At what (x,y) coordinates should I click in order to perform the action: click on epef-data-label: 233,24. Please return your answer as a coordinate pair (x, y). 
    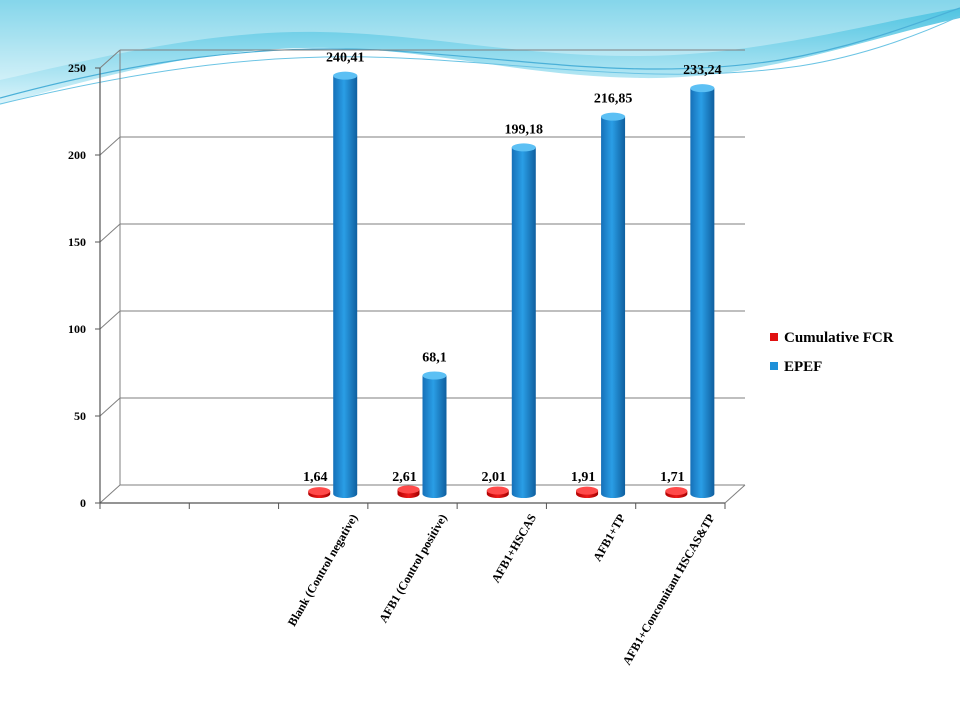
    Looking at the image, I should click on (702, 70).